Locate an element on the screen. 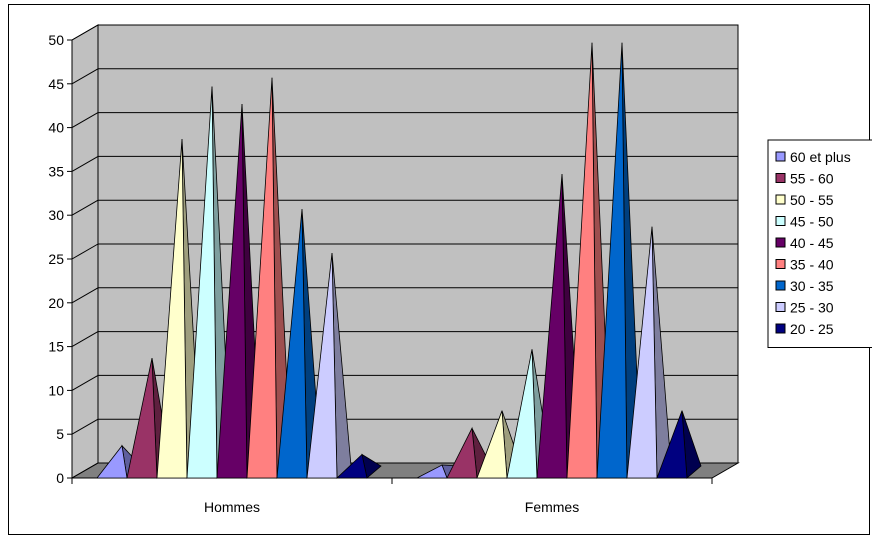 The height and width of the screenshot is (537, 872). legend-label: 25 - 30 is located at coordinates (812, 308).